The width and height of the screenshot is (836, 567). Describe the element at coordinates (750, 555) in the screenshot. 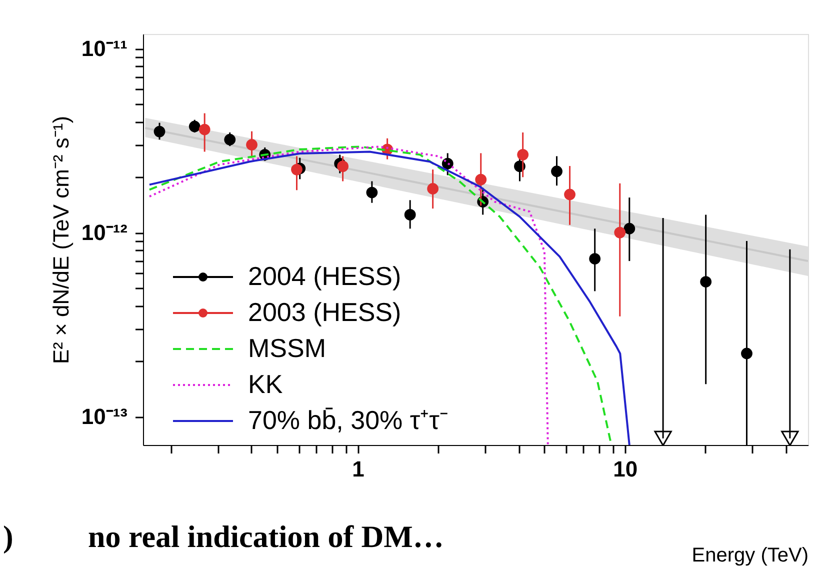

I see `x-axis-title: Energy (TeV)` at that location.